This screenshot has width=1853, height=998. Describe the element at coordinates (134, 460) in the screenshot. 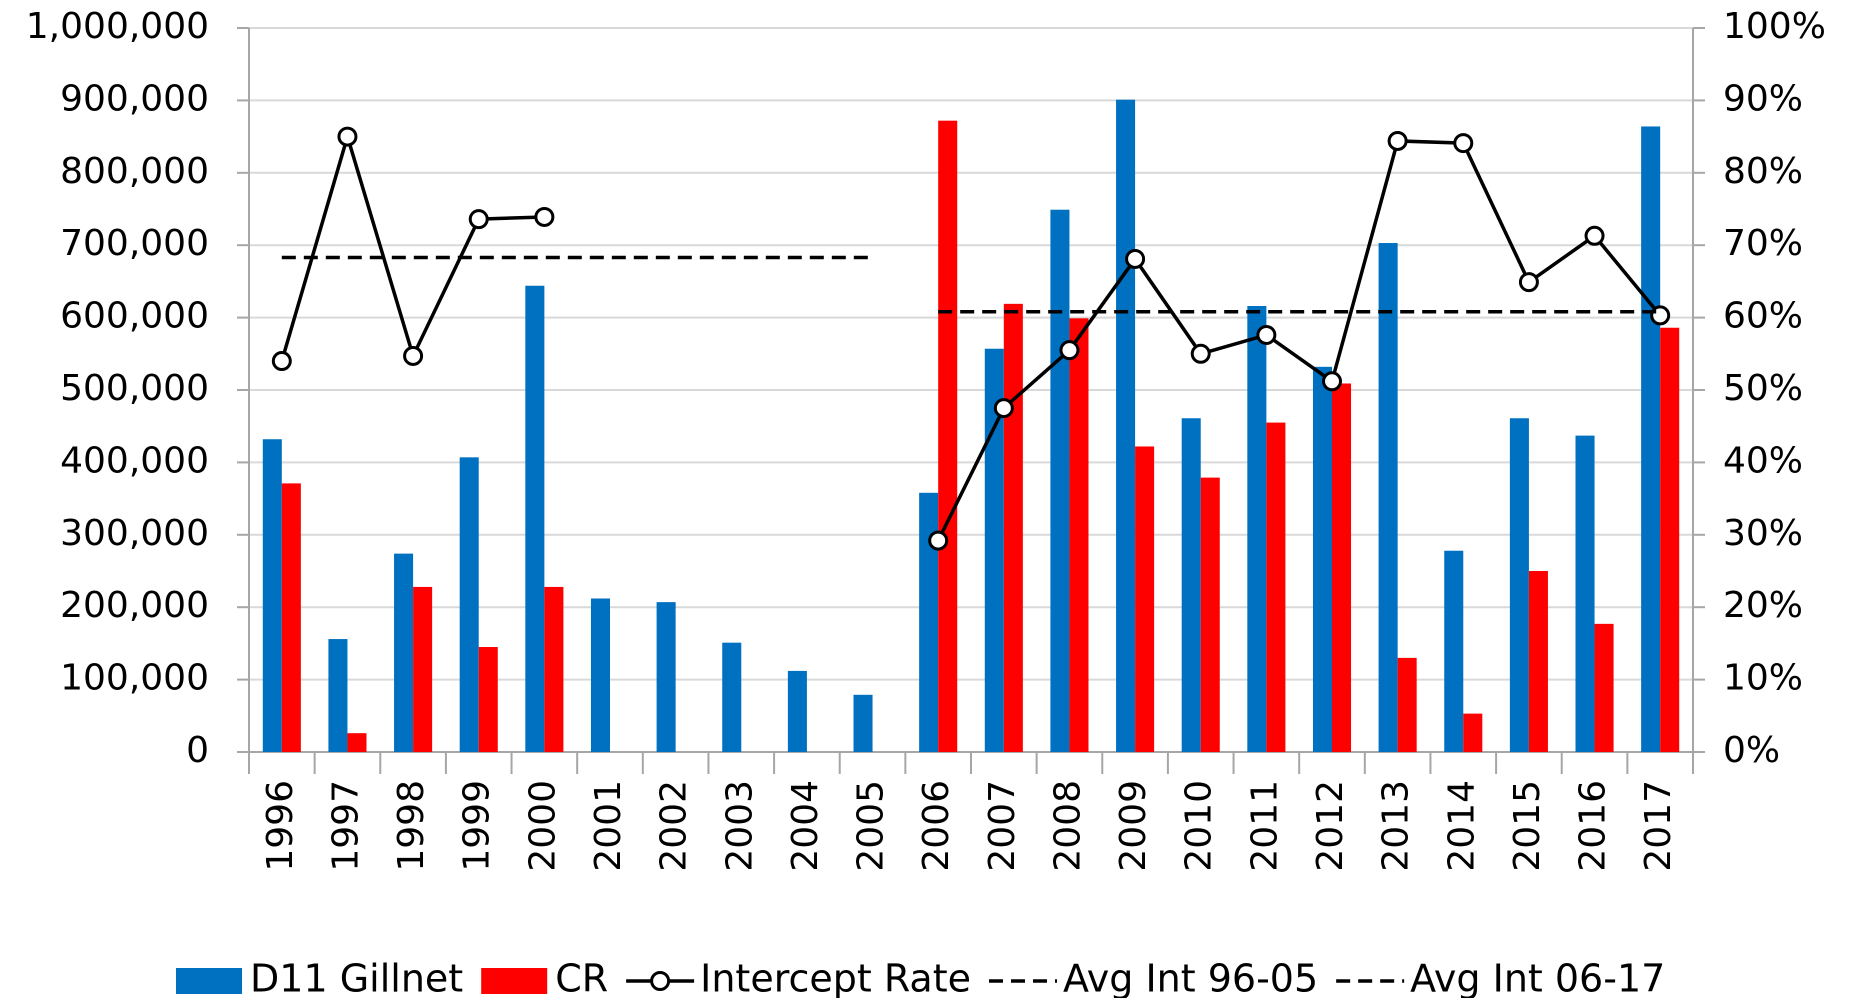

I see `y-tick-label: 400,000` at that location.